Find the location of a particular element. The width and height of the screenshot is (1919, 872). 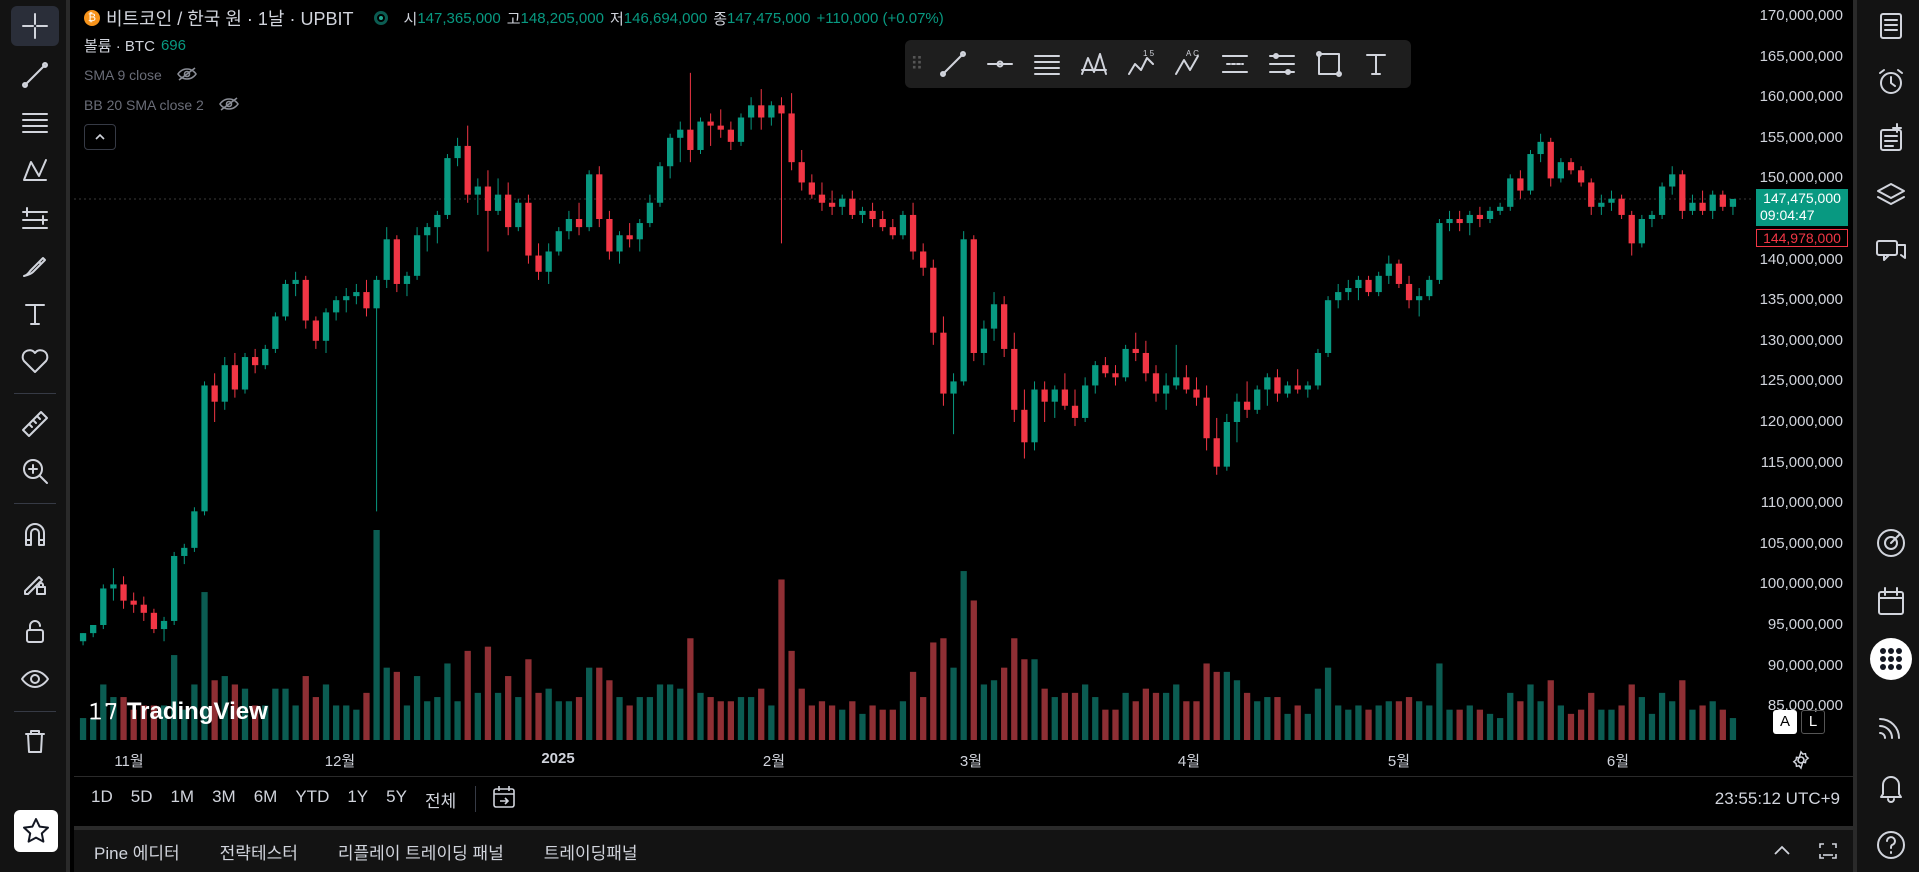

ruler-icon is located at coordinates (35, 424).